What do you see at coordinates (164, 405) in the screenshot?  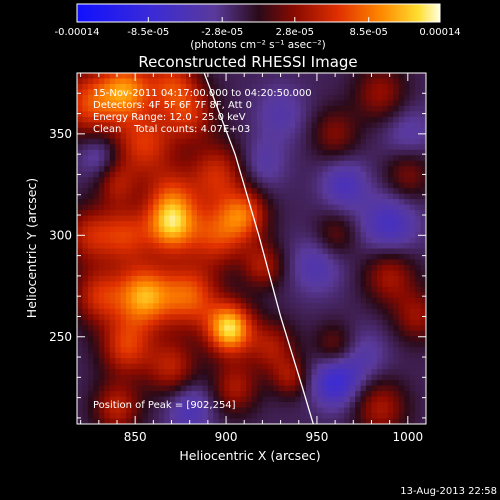 I see `peak-position-label: Position of Peak = [902,254]` at bounding box center [164, 405].